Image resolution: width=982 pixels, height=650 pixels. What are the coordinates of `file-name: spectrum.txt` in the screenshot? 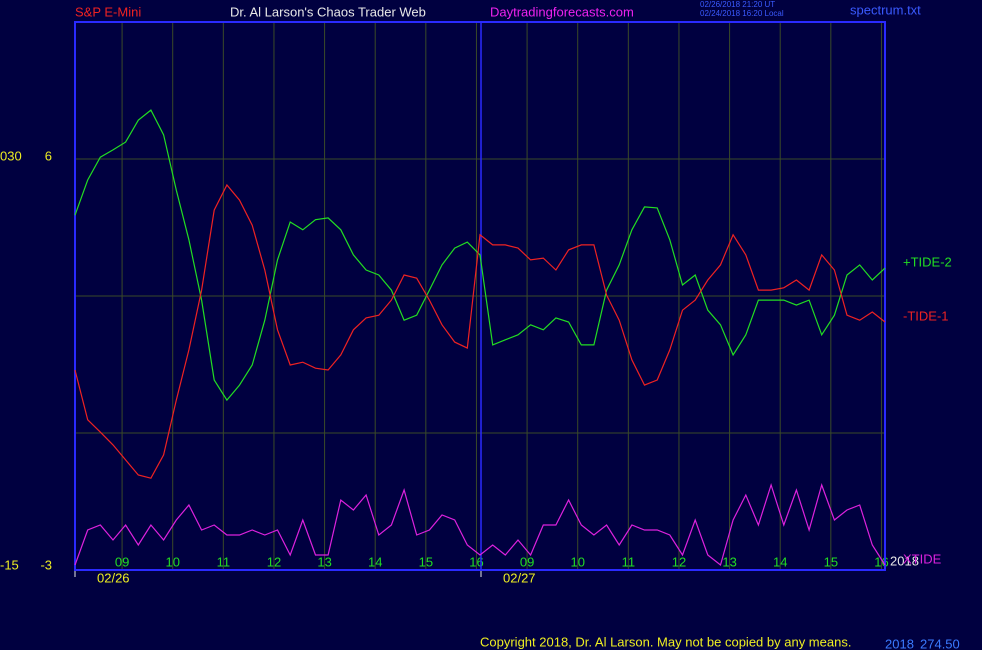 It's located at (885, 9).